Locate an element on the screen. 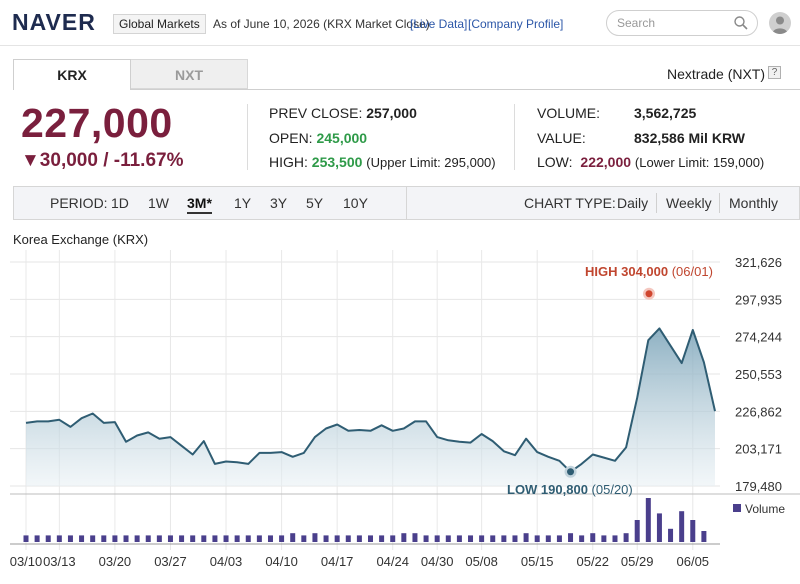  y-tick-label: 226,862 is located at coordinates (758, 411).